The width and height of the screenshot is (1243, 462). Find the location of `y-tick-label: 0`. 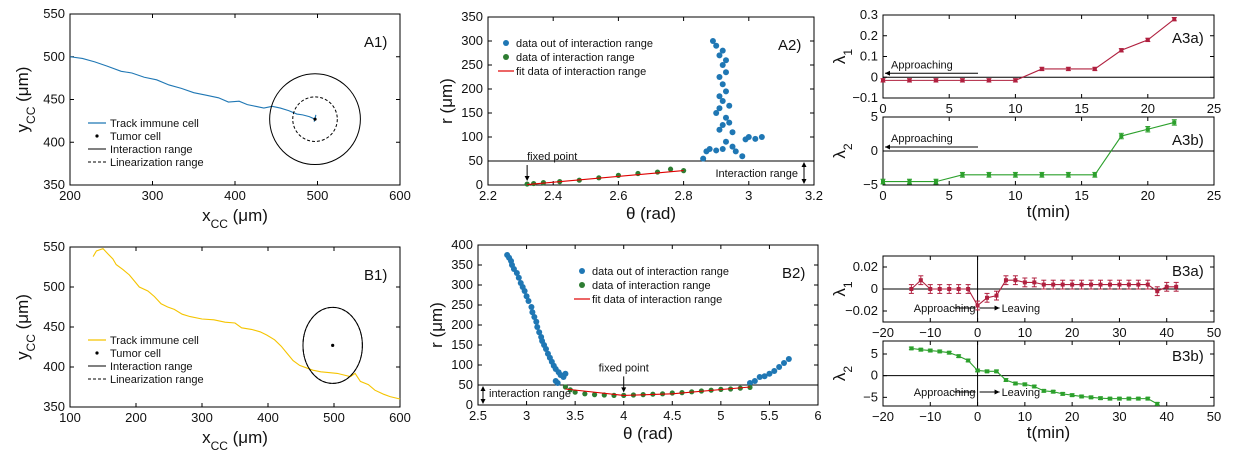

y-tick-label: 0 is located at coordinates (874, 288).